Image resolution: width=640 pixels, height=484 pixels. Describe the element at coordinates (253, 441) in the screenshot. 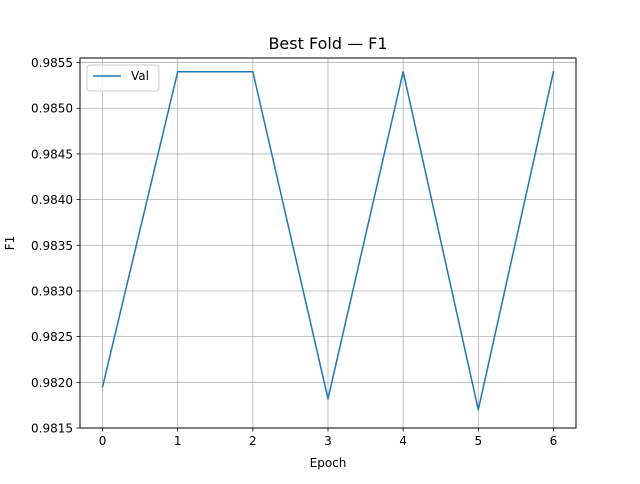

I see `x-tick-label: 2` at that location.